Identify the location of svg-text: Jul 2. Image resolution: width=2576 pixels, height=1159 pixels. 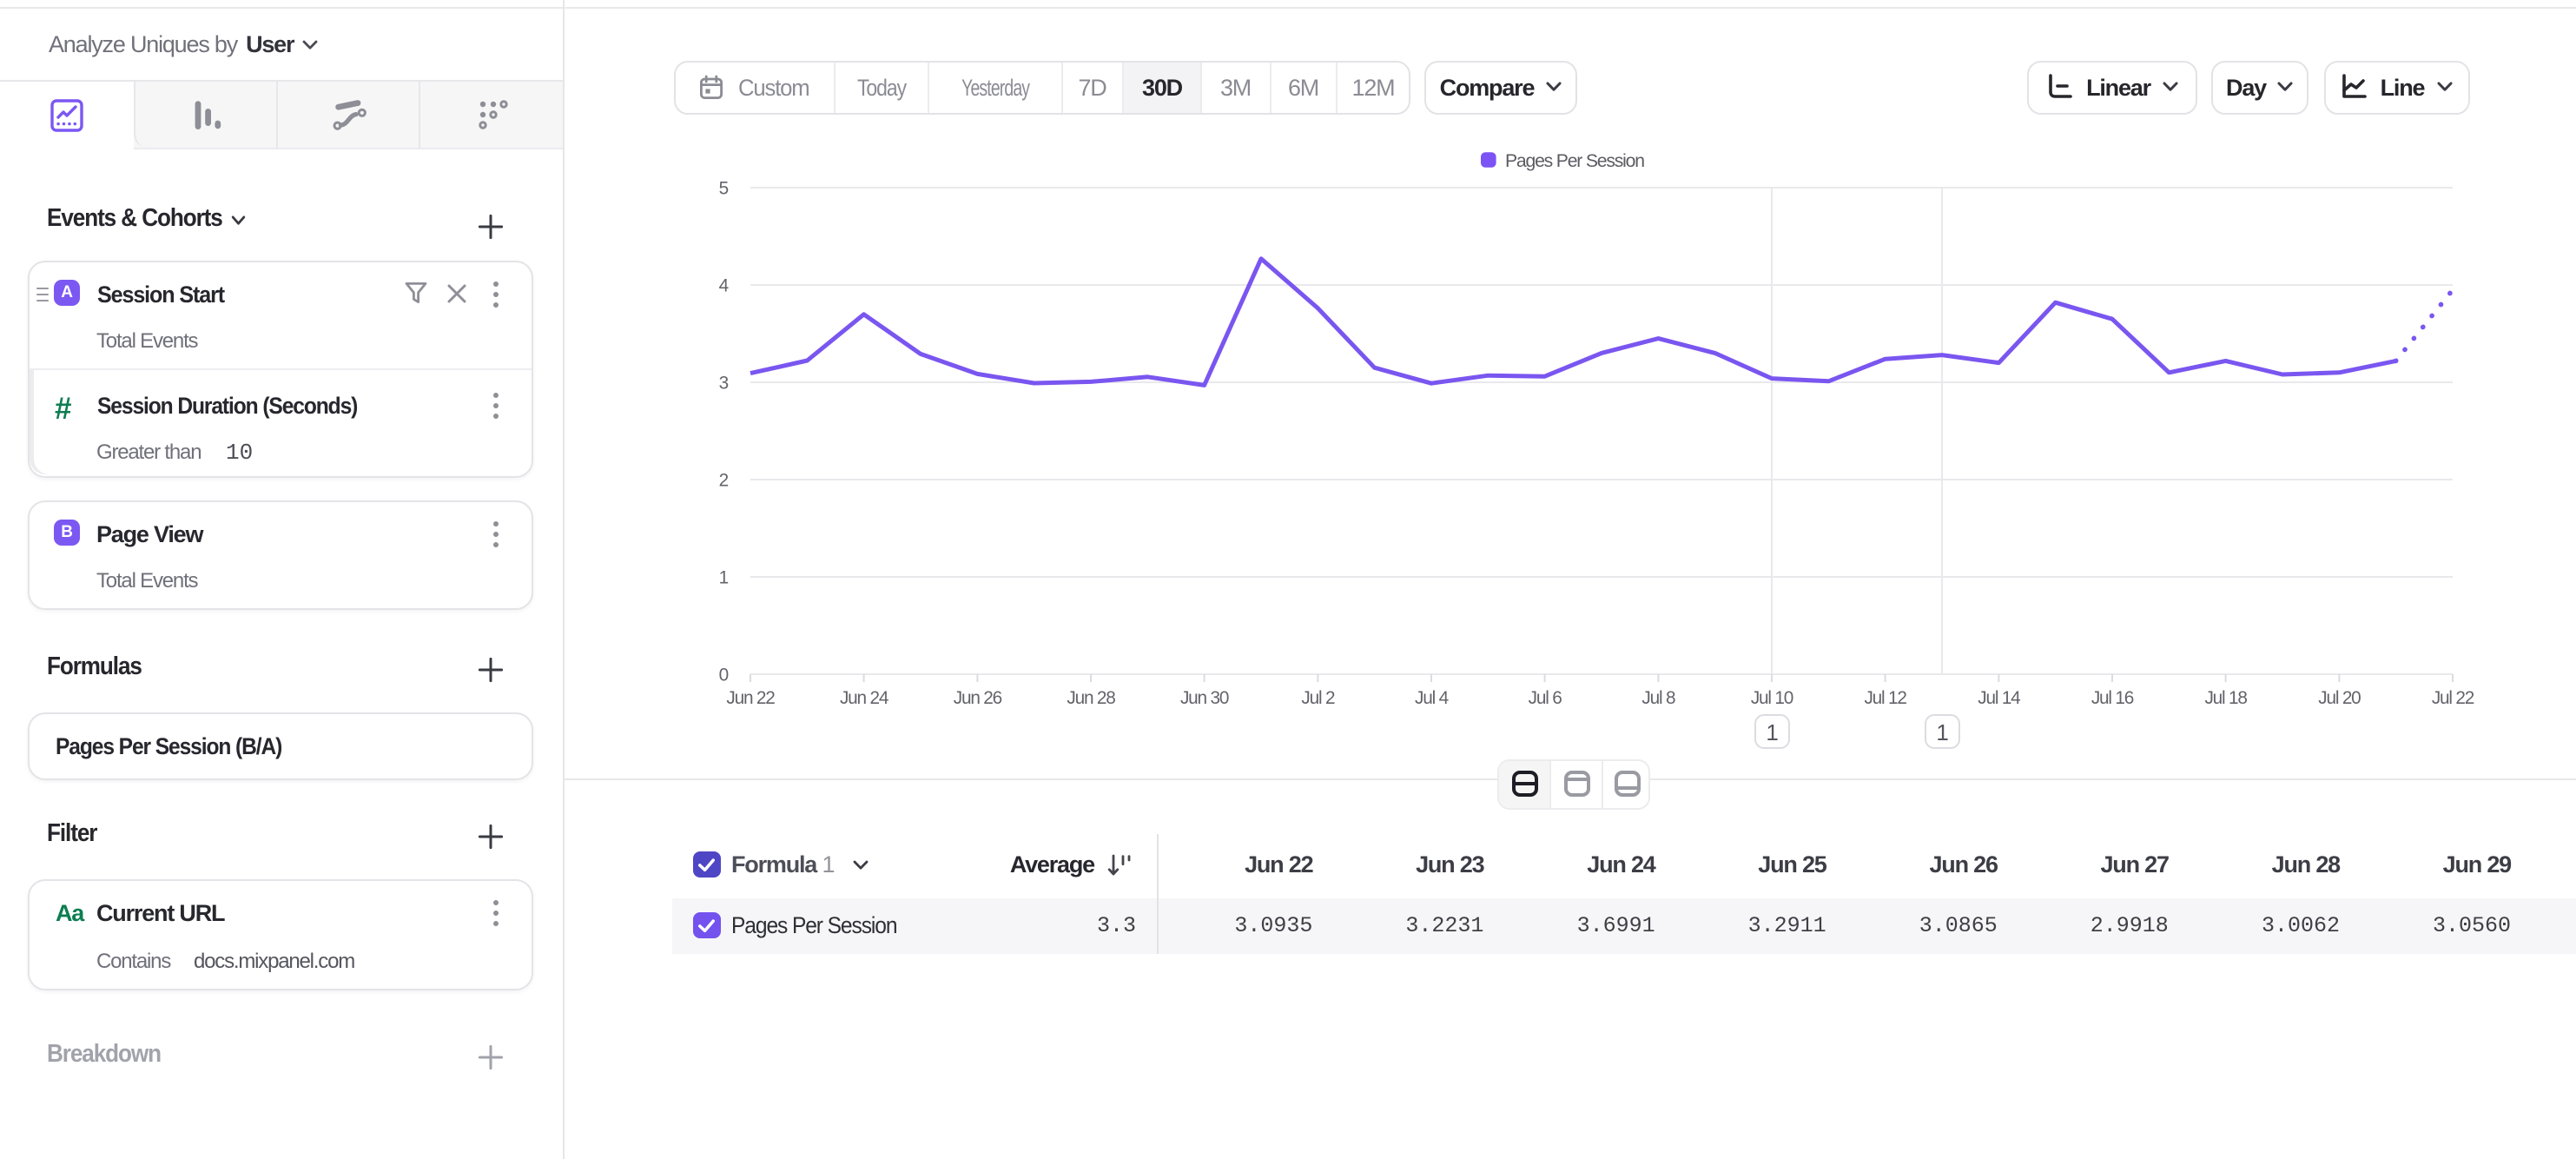
(1318, 698).